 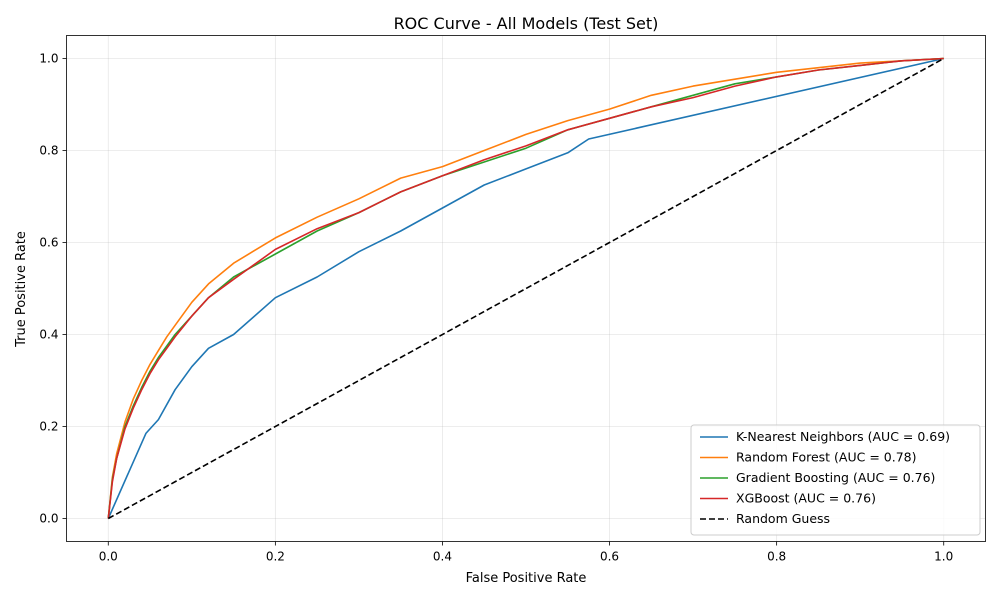 What do you see at coordinates (21, 289) in the screenshot?
I see `y-axis-label: True Positive Rate` at bounding box center [21, 289].